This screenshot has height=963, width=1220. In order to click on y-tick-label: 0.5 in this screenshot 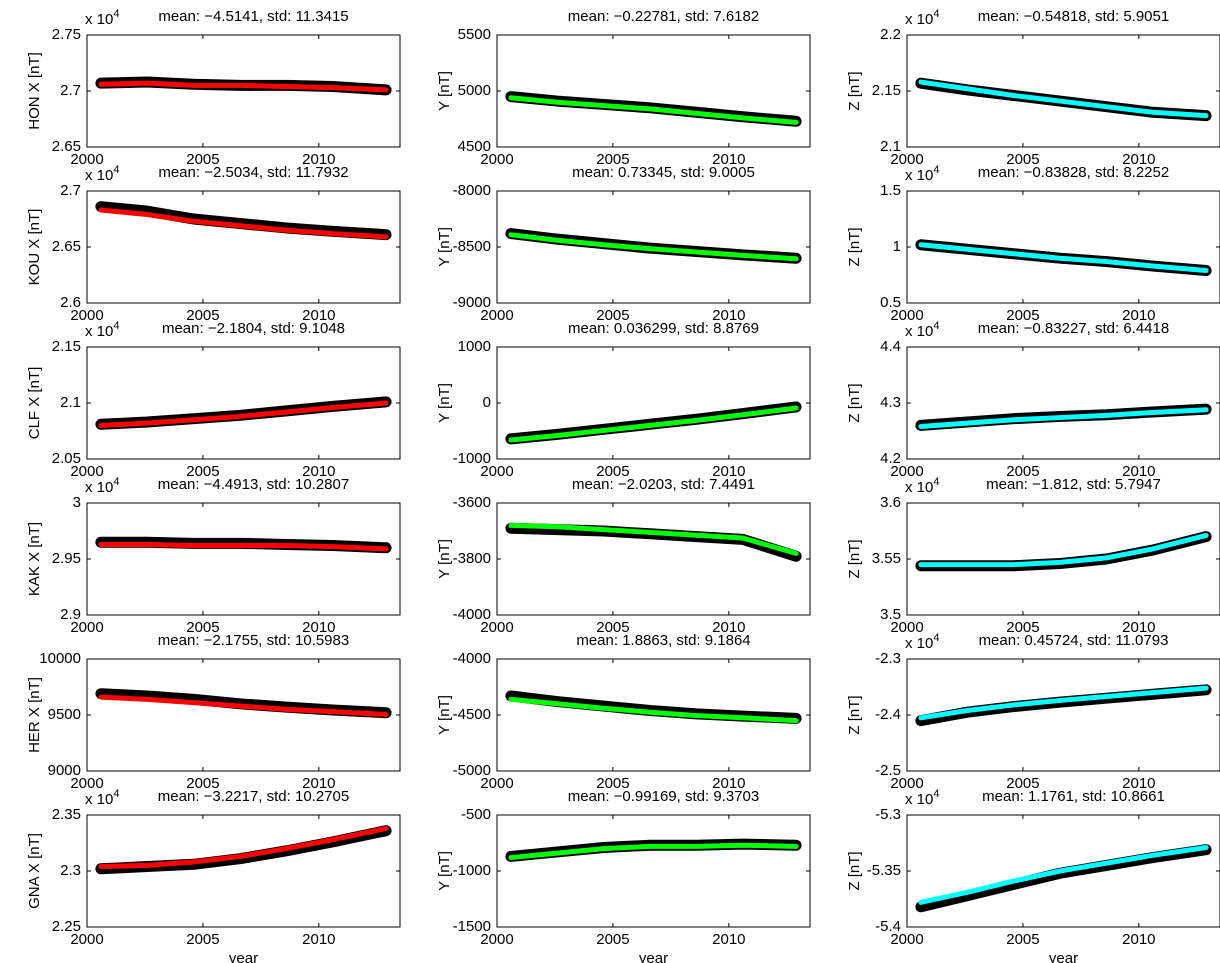, I will do `click(890, 302)`.